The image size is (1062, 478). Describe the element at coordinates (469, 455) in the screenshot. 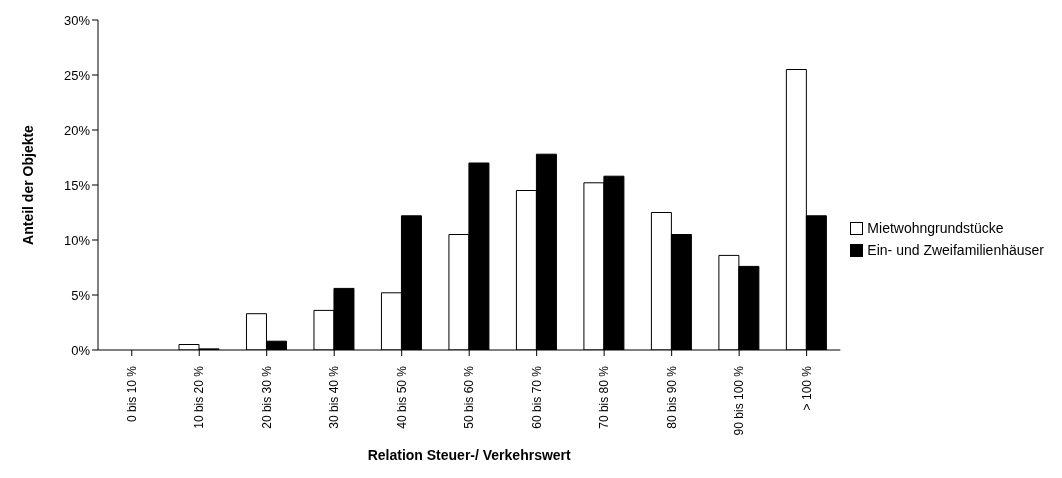

I see `x-axis-title: Relation Steuer-/ Verkehrswert` at that location.